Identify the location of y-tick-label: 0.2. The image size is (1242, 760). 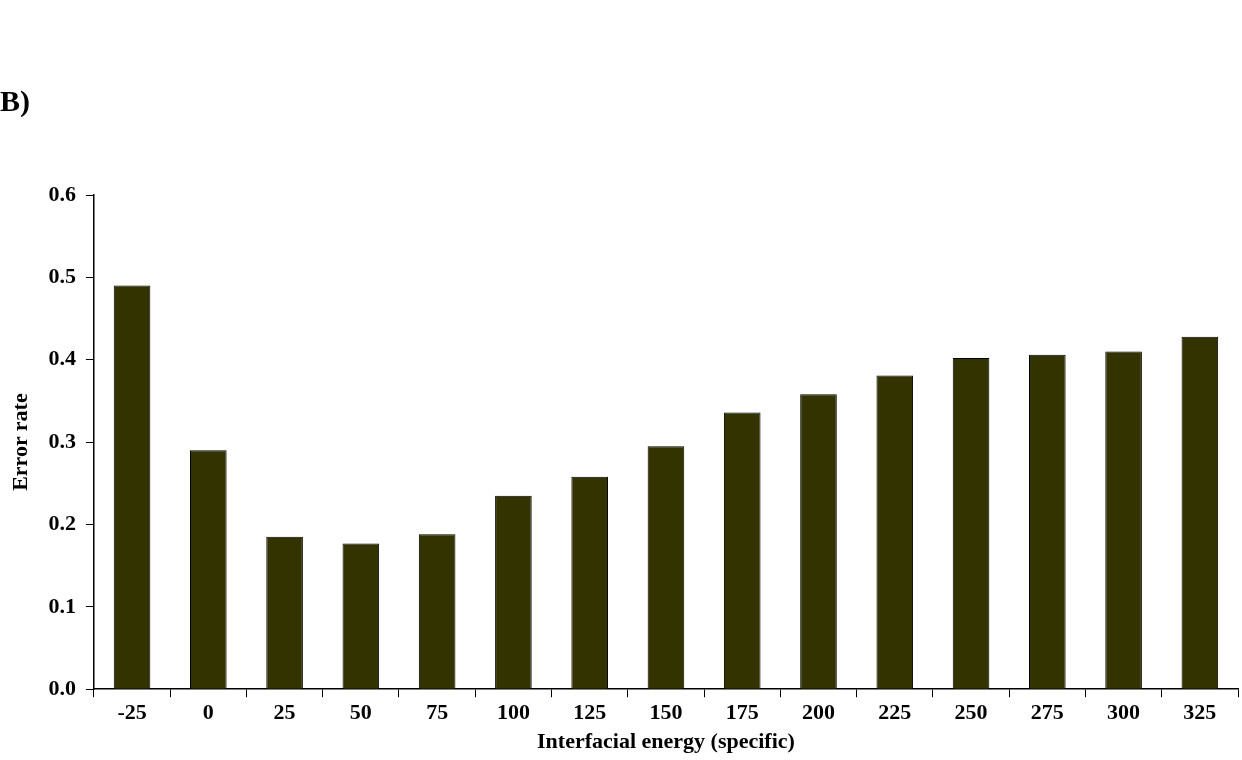
(62, 523).